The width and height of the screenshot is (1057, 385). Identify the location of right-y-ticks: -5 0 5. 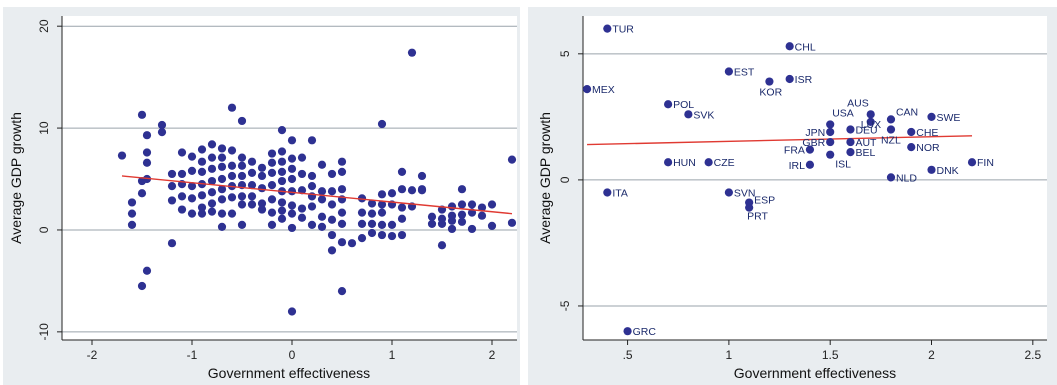
(570, 180).